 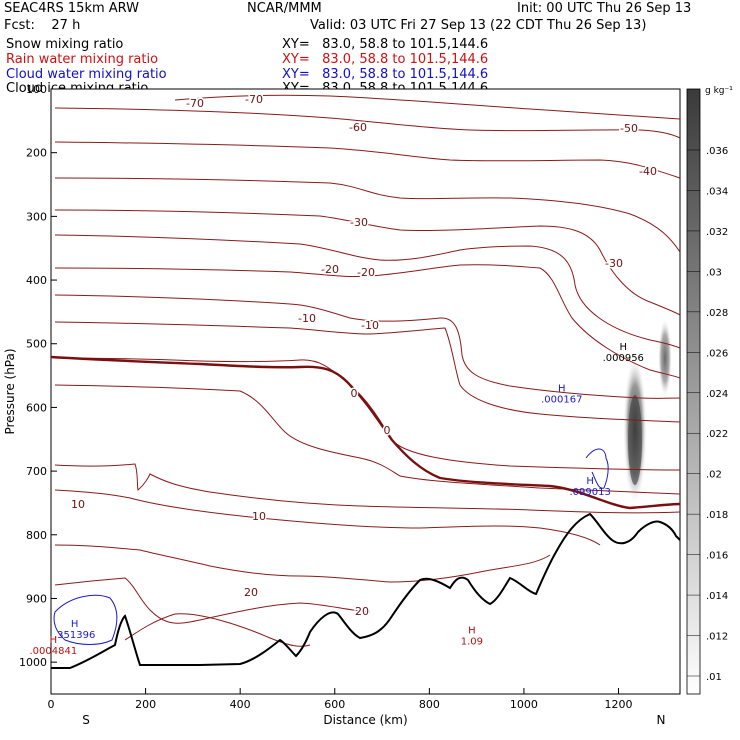 What do you see at coordinates (65, 44) in the screenshot?
I see `field-1-name: Snow mixing ratio` at bounding box center [65, 44].